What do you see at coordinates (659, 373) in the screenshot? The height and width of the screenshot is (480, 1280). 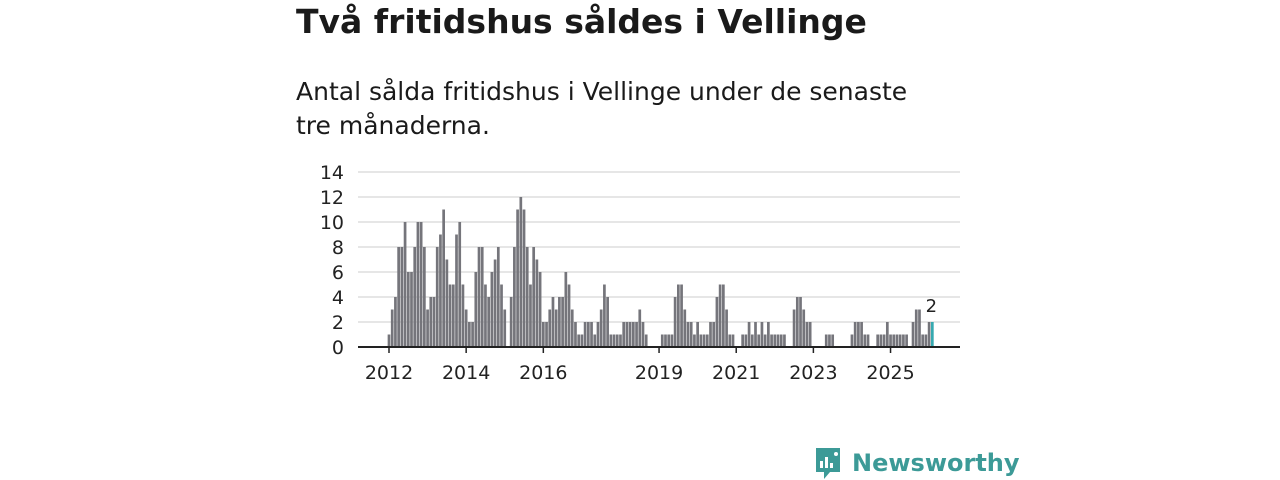 I see `x-tick-label: 2019` at bounding box center [659, 373].